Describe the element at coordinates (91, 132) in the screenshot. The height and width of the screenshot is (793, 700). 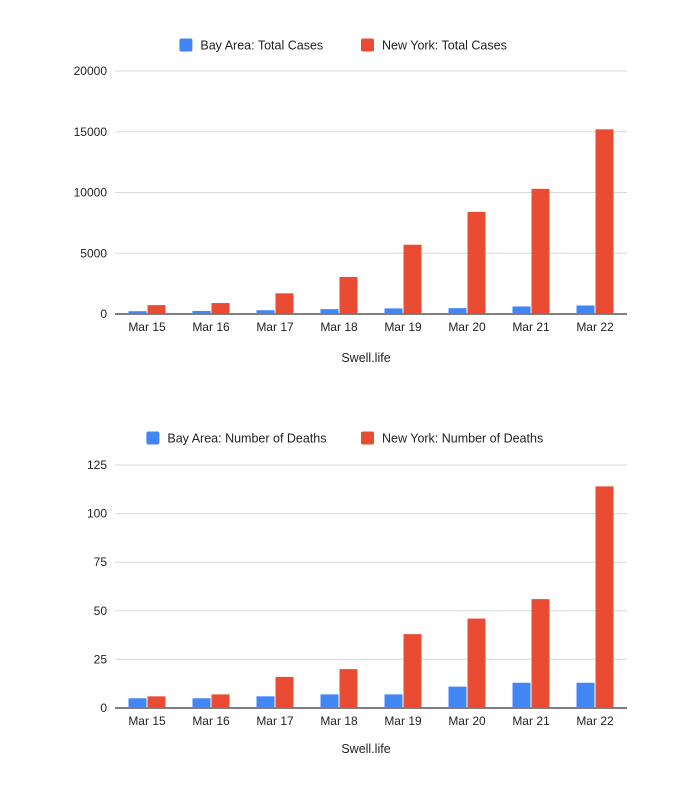
I see `y-tick-label: 15000` at that location.